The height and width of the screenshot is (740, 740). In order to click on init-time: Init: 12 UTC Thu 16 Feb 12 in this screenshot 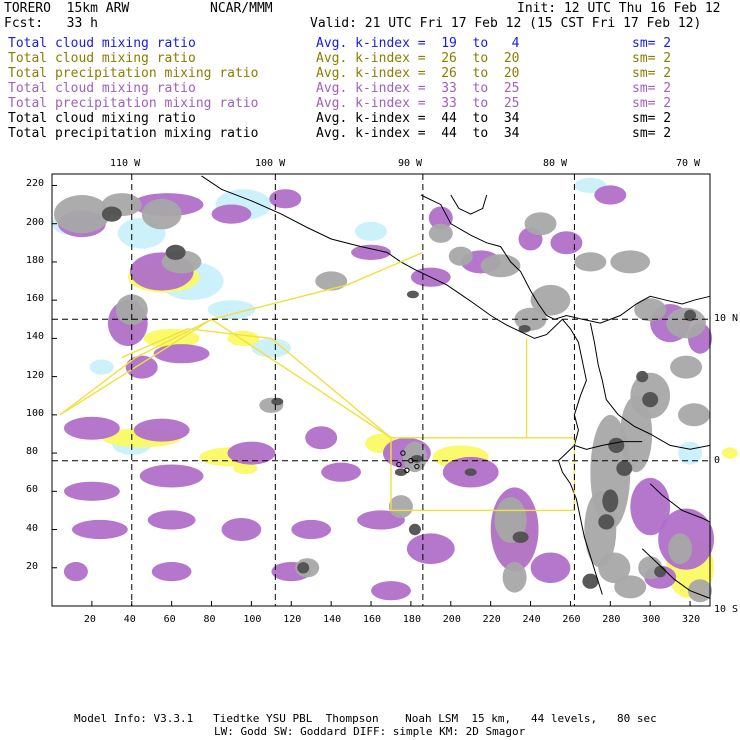, I will do `click(619, 8)`.